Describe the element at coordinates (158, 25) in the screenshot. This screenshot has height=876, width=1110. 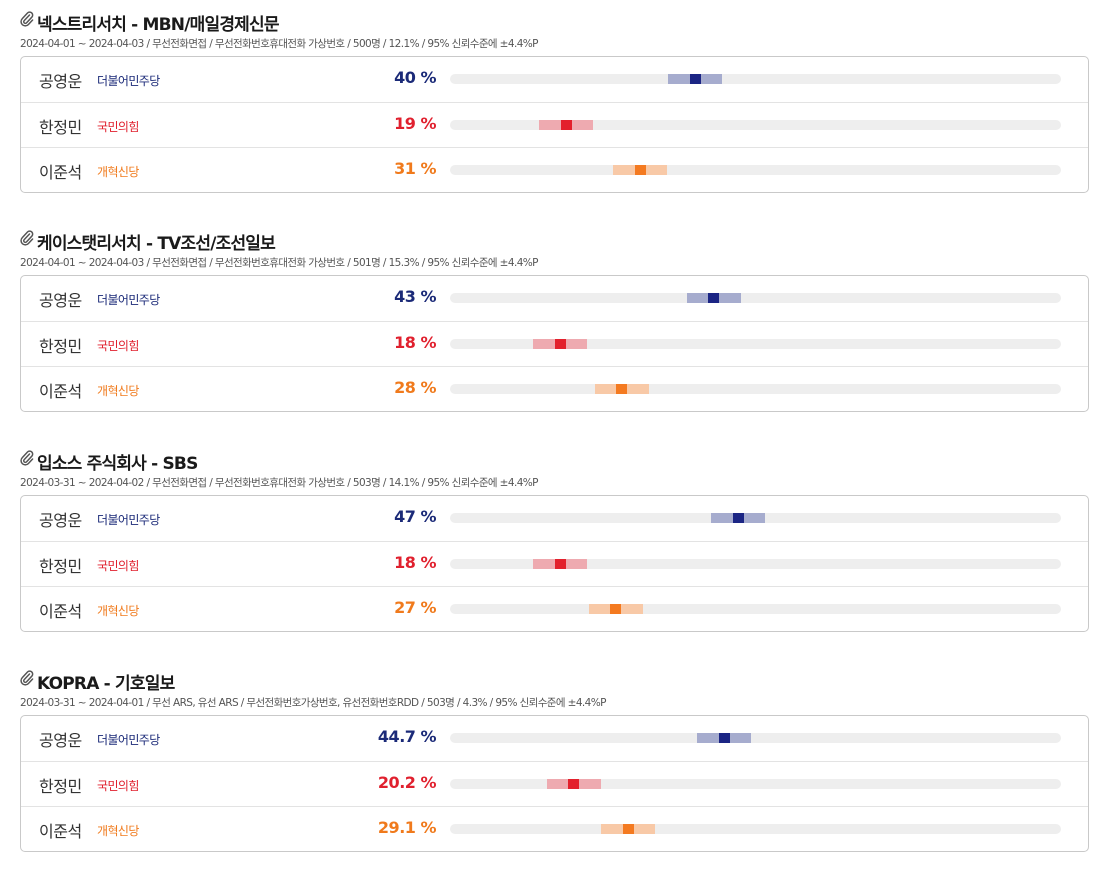
I see `poll-title: 넥스트리서치 - MBN/매일경제신문` at that location.